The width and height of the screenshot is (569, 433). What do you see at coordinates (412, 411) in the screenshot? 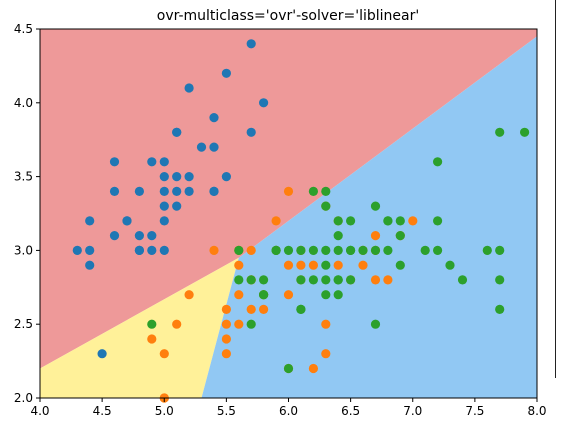
I see `x-tick-label: 7.0` at bounding box center [412, 411].